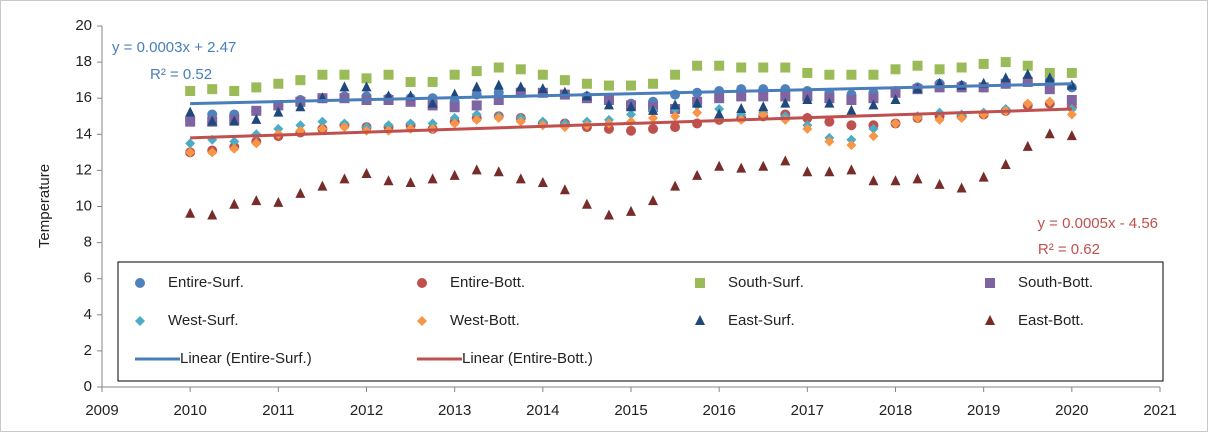  What do you see at coordinates (766, 282) in the screenshot?
I see `legend-label: South-Surf.` at bounding box center [766, 282].